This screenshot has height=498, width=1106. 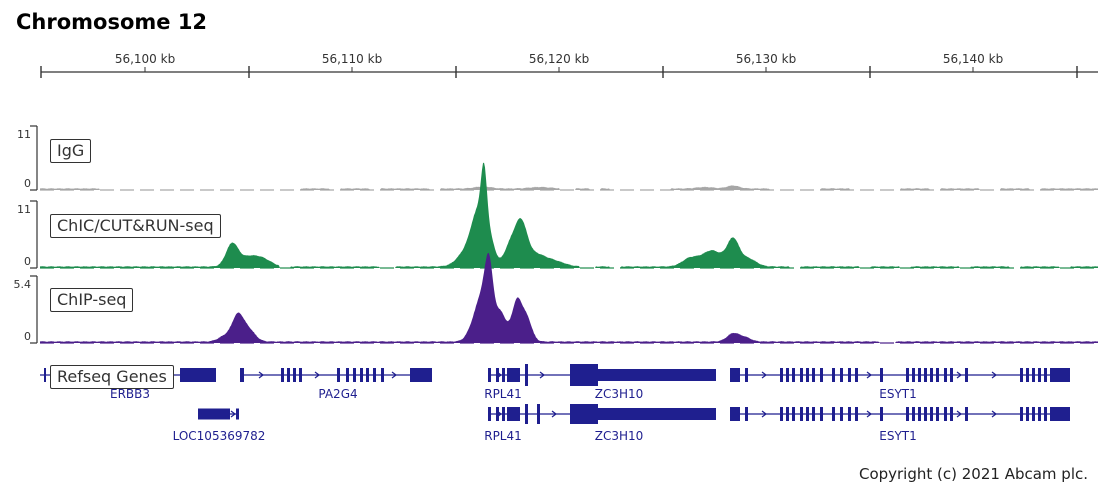 What do you see at coordinates (898, 436) in the screenshot?
I see `gene-name-label: ESYT1` at bounding box center [898, 436].